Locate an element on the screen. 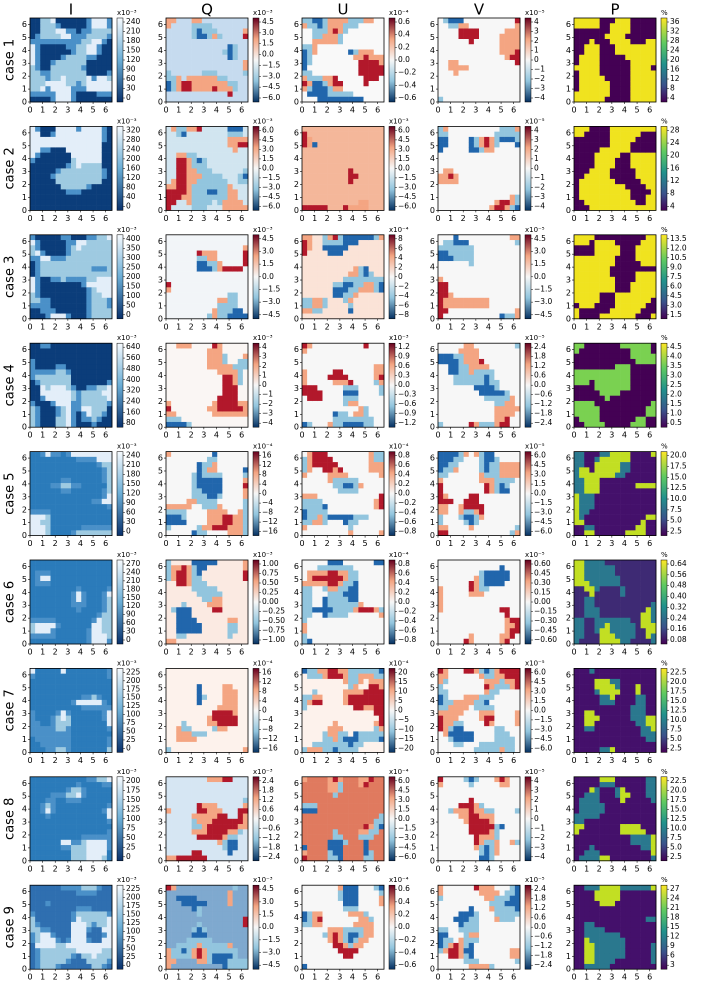 The width and height of the screenshot is (706, 994). colorbar-tick-label: 0.0 is located at coordinates (268, 167).